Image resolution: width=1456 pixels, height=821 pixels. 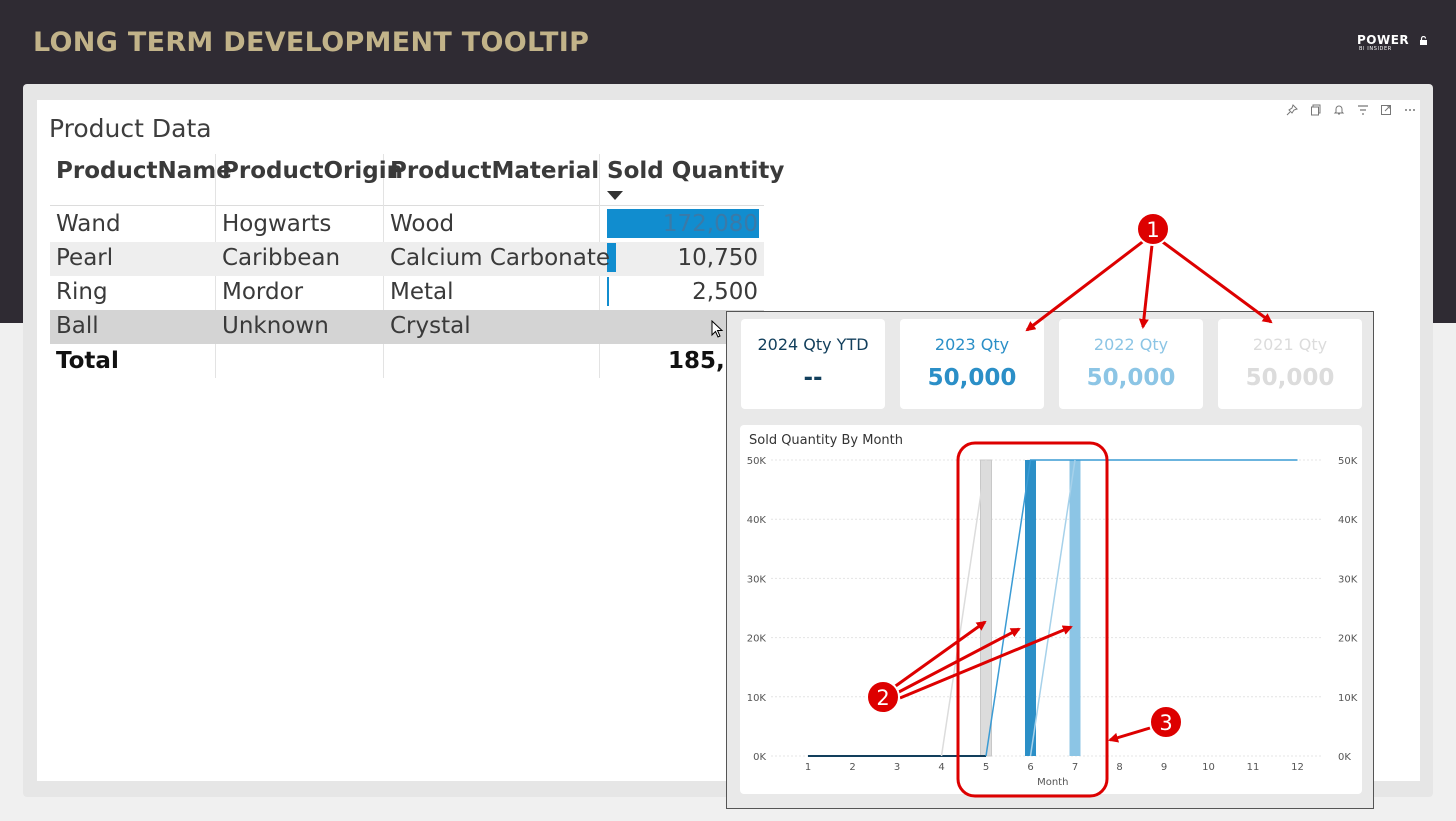 What do you see at coordinates (281, 258) in the screenshot?
I see `cell-product-origin: Caribbean` at bounding box center [281, 258].